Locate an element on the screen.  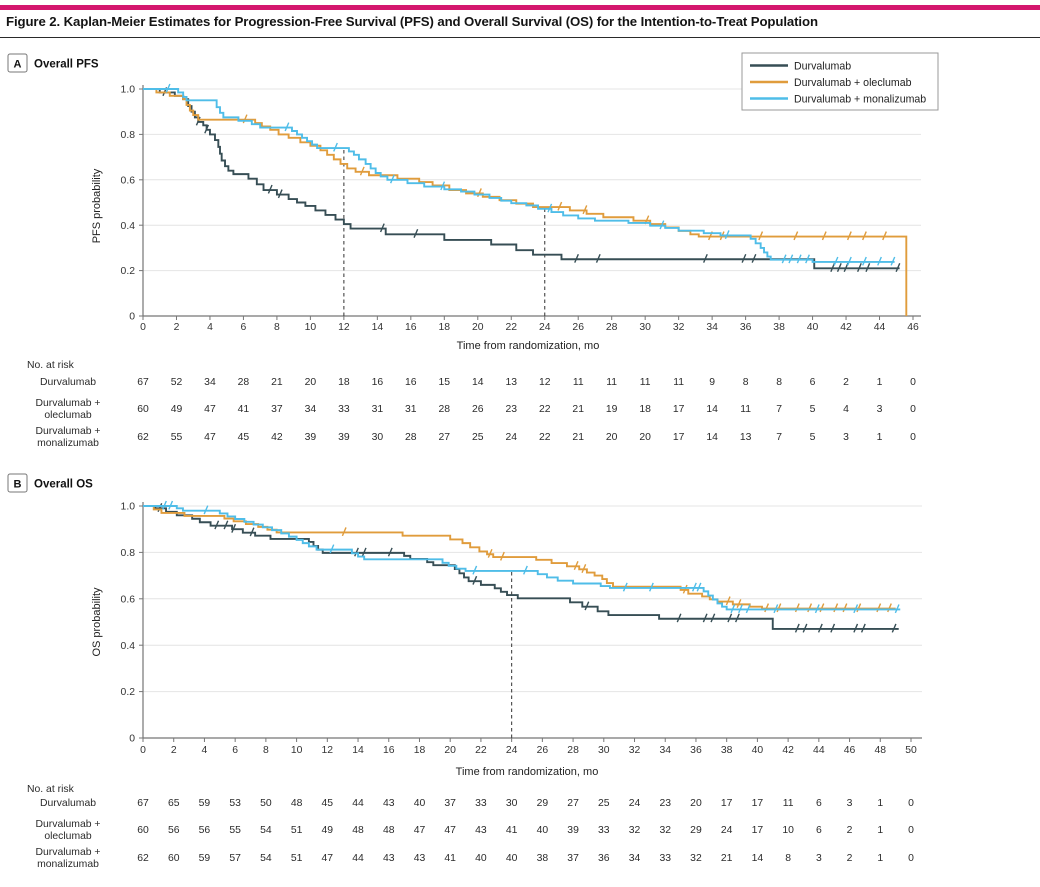
x-tick-label: 32 is located at coordinates (635, 750).